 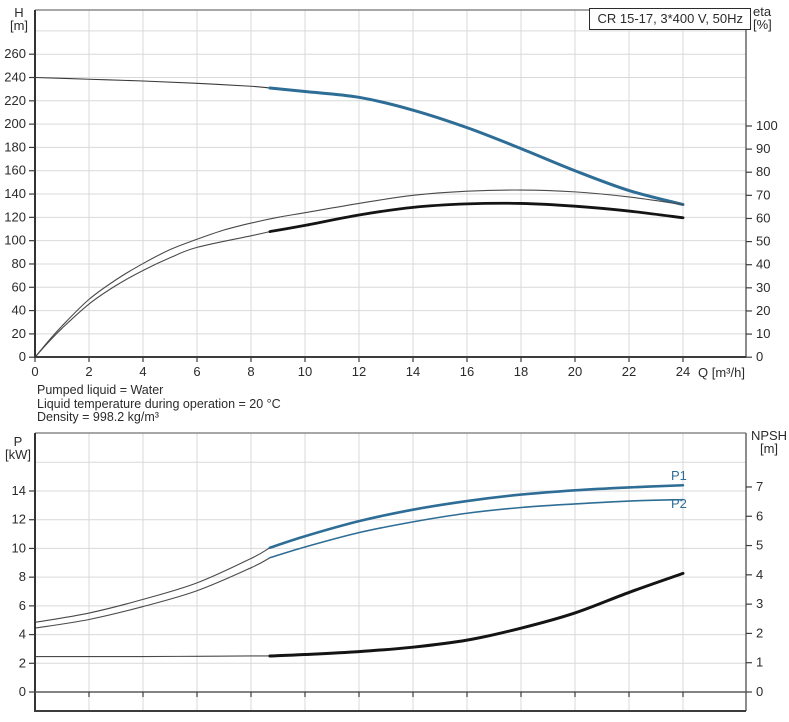 I want to click on eta-axis-label: eta [%], so click(x=770, y=18).